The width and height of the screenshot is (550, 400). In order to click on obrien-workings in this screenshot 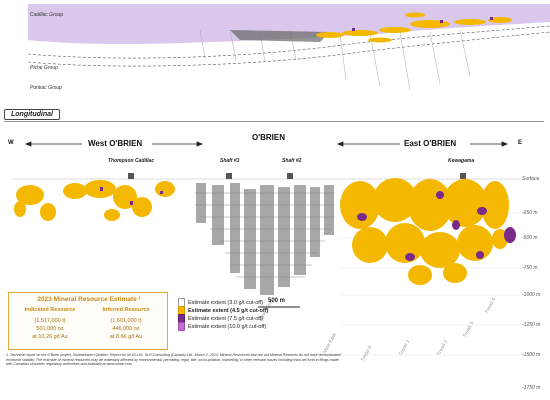, I will do `click(265, 239)`.